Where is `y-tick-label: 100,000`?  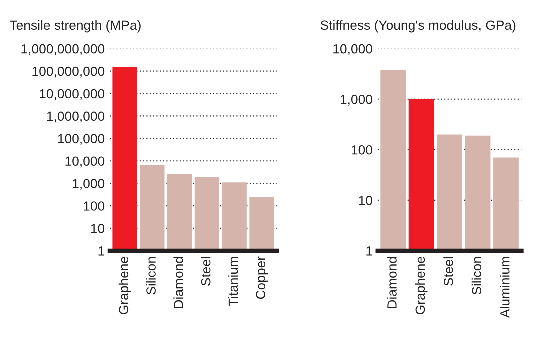 y-tick-label: 100,000 is located at coordinates (81, 140).